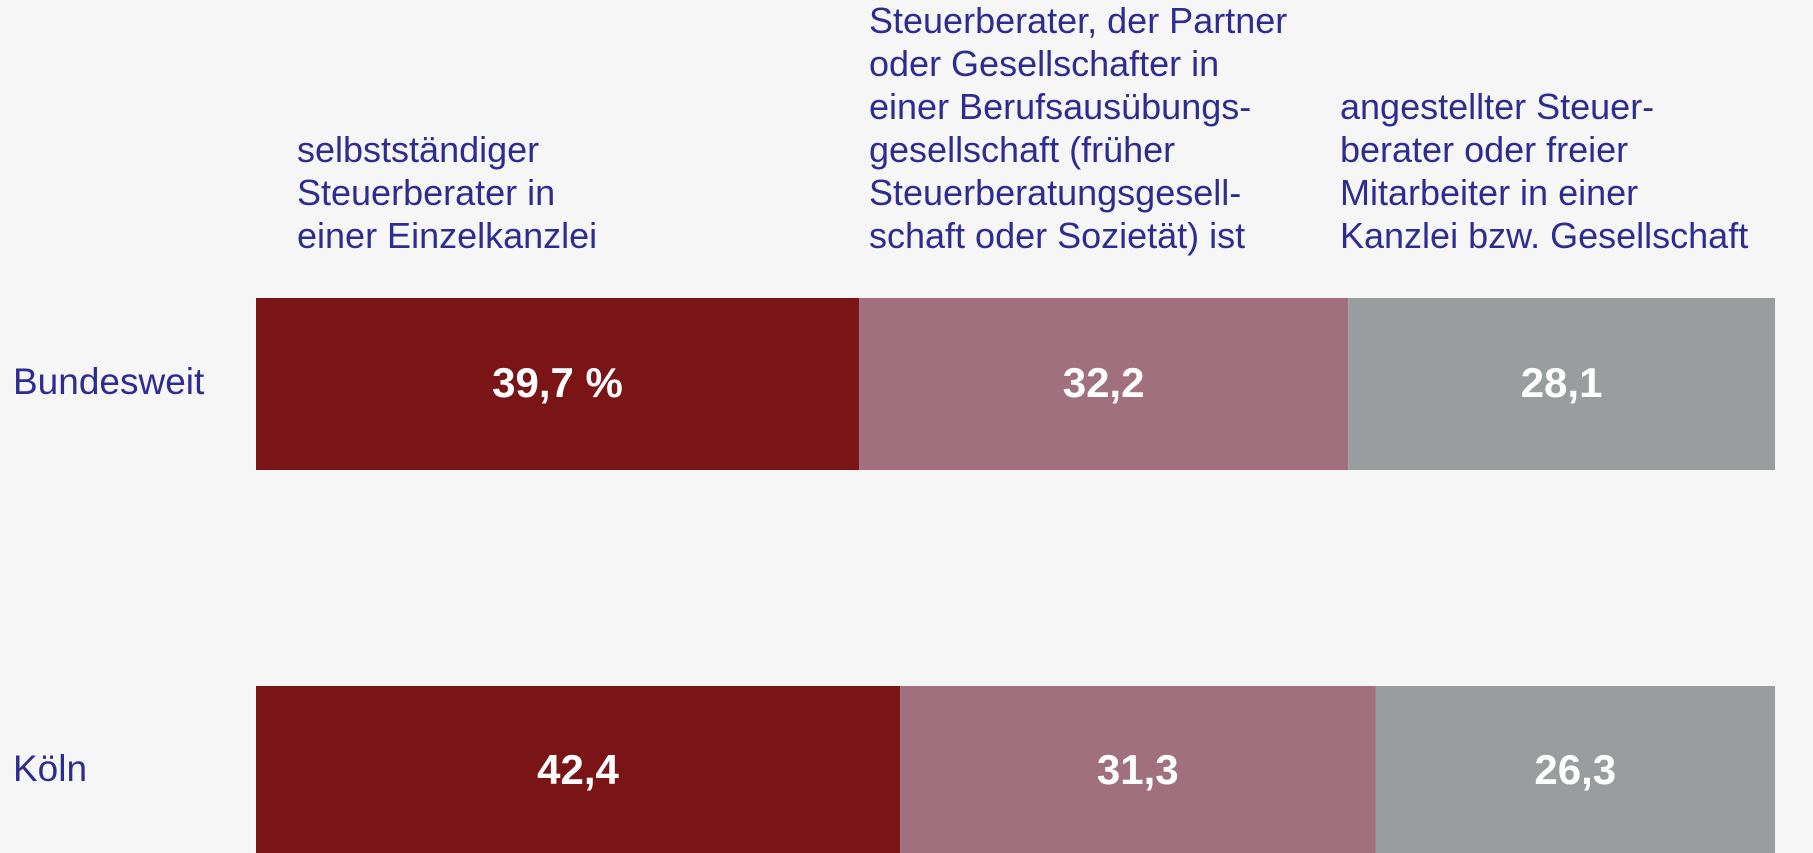  I want to click on value-label: 39,7 %, so click(557, 382).